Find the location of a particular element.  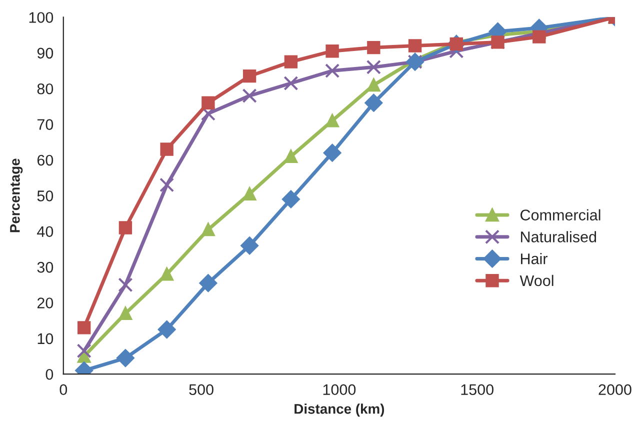

y-tick-label: 20 is located at coordinates (45, 303).